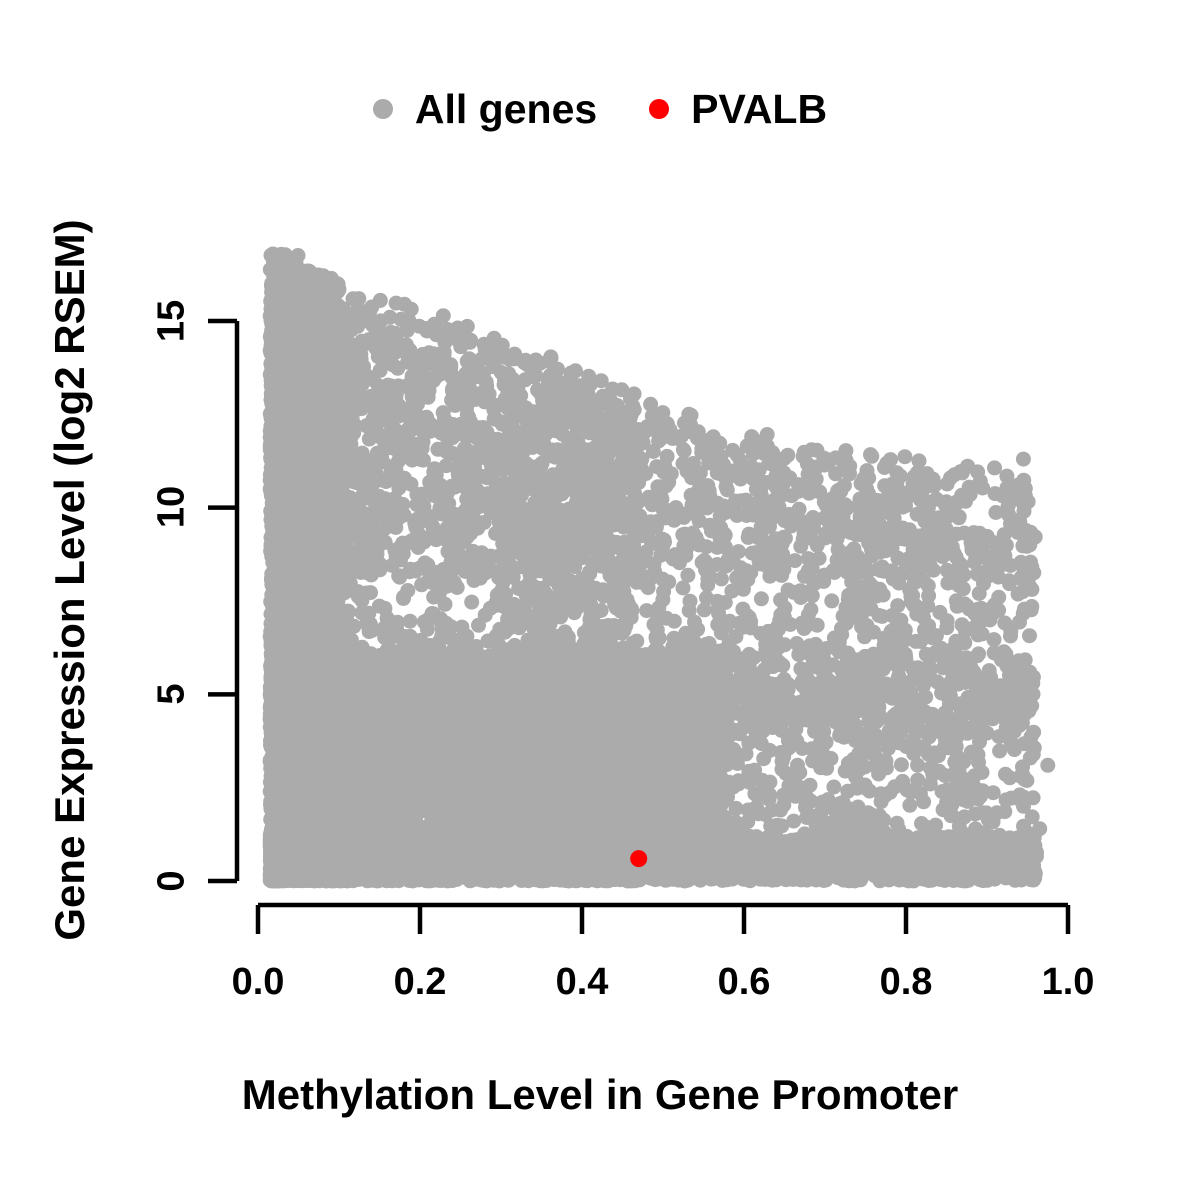 The height and width of the screenshot is (1200, 1200). What do you see at coordinates (582, 982) in the screenshot?
I see `x-tick-label: 0.4` at bounding box center [582, 982].